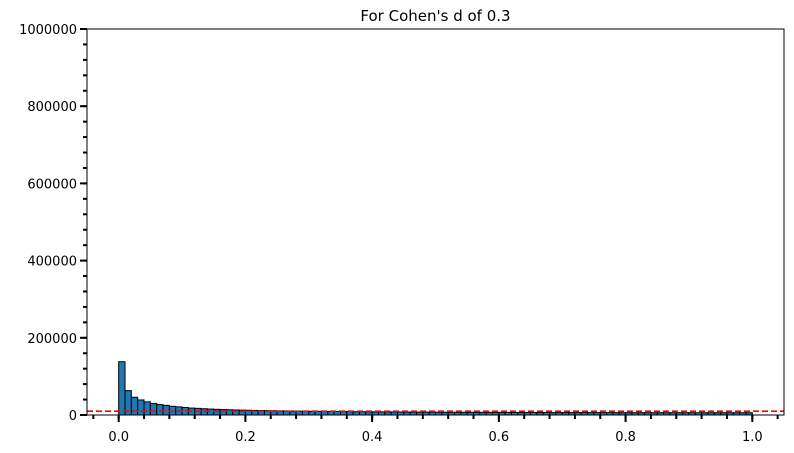 The width and height of the screenshot is (794, 453). What do you see at coordinates (499, 437) in the screenshot?
I see `x-tick-label: 0.6` at bounding box center [499, 437].